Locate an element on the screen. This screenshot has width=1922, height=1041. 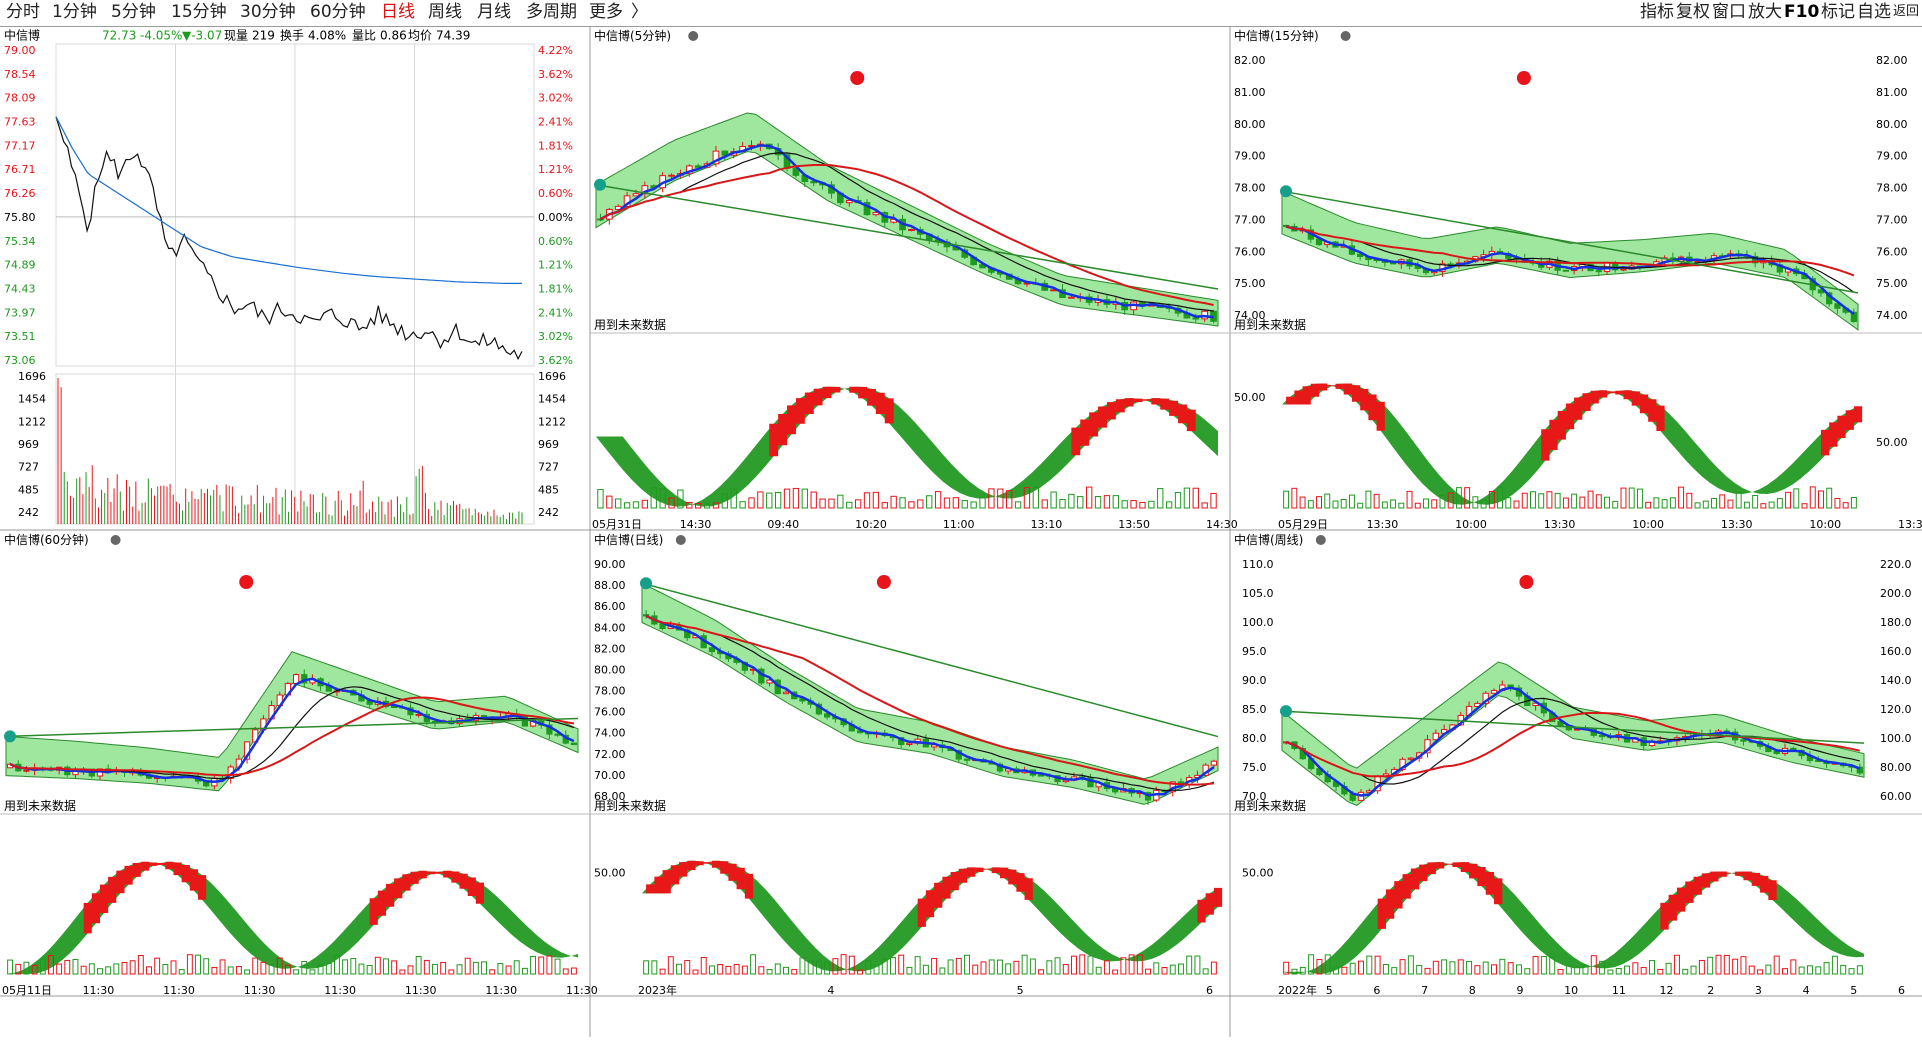
period-tab-1min: 1分钟 is located at coordinates (74, 12).